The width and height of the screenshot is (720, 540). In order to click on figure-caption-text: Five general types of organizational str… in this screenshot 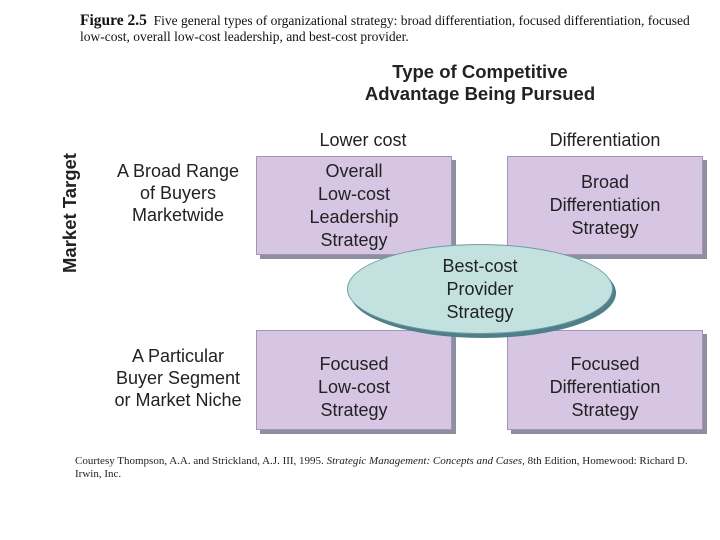, I will do `click(385, 28)`.